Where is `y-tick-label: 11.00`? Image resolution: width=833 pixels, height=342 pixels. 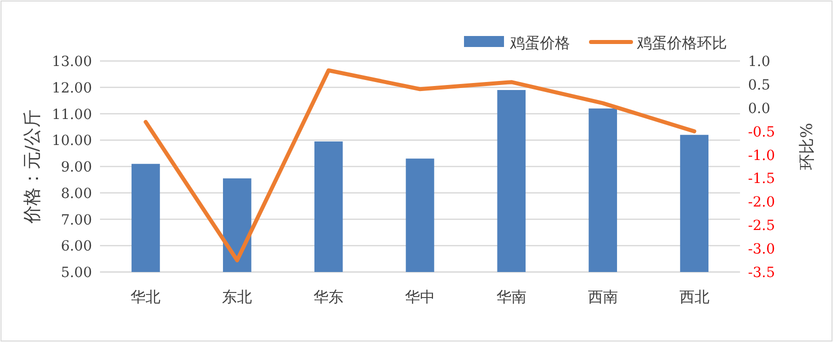 y-tick-label: 11.00 is located at coordinates (72, 114).